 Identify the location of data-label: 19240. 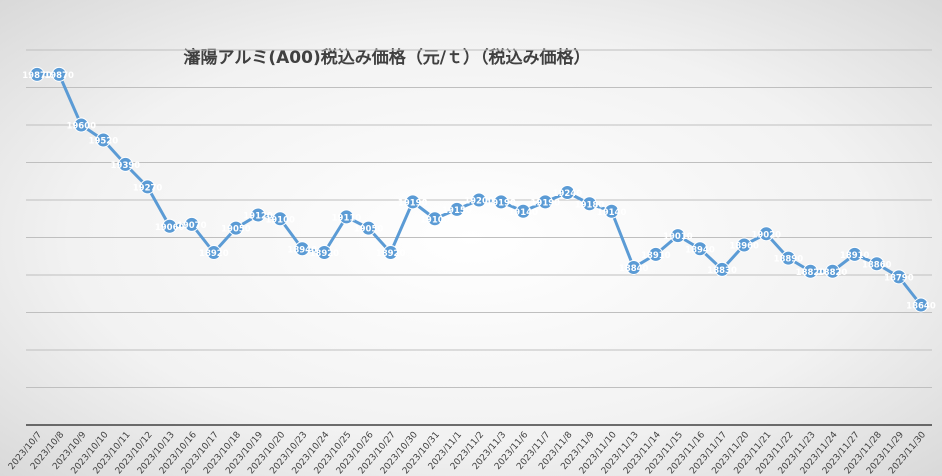
(568, 194).